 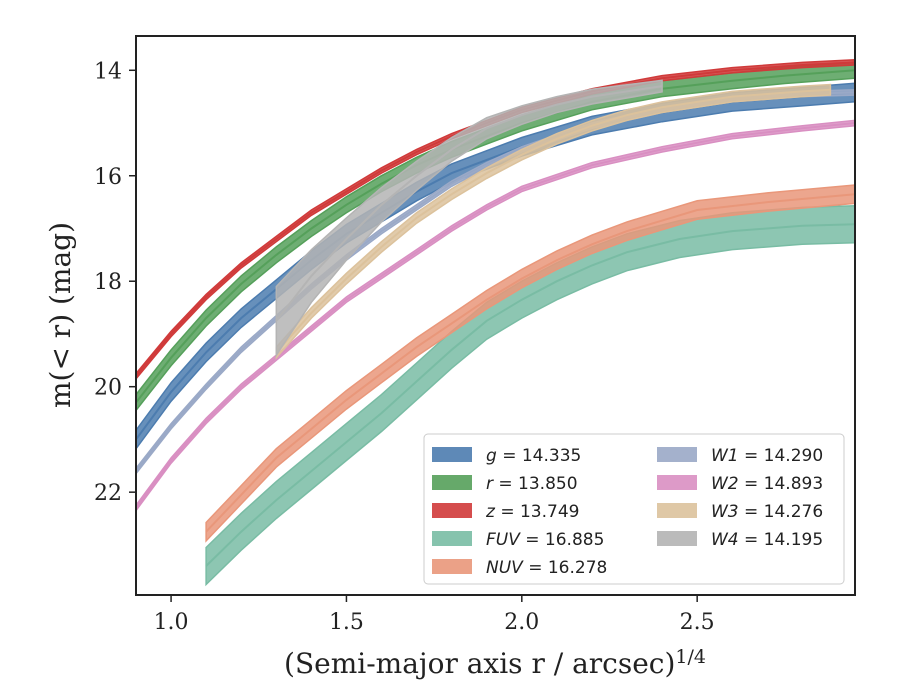 What do you see at coordinates (767, 512) in the screenshot?
I see `legend-label-w3: W3 = 14.276` at bounding box center [767, 512].